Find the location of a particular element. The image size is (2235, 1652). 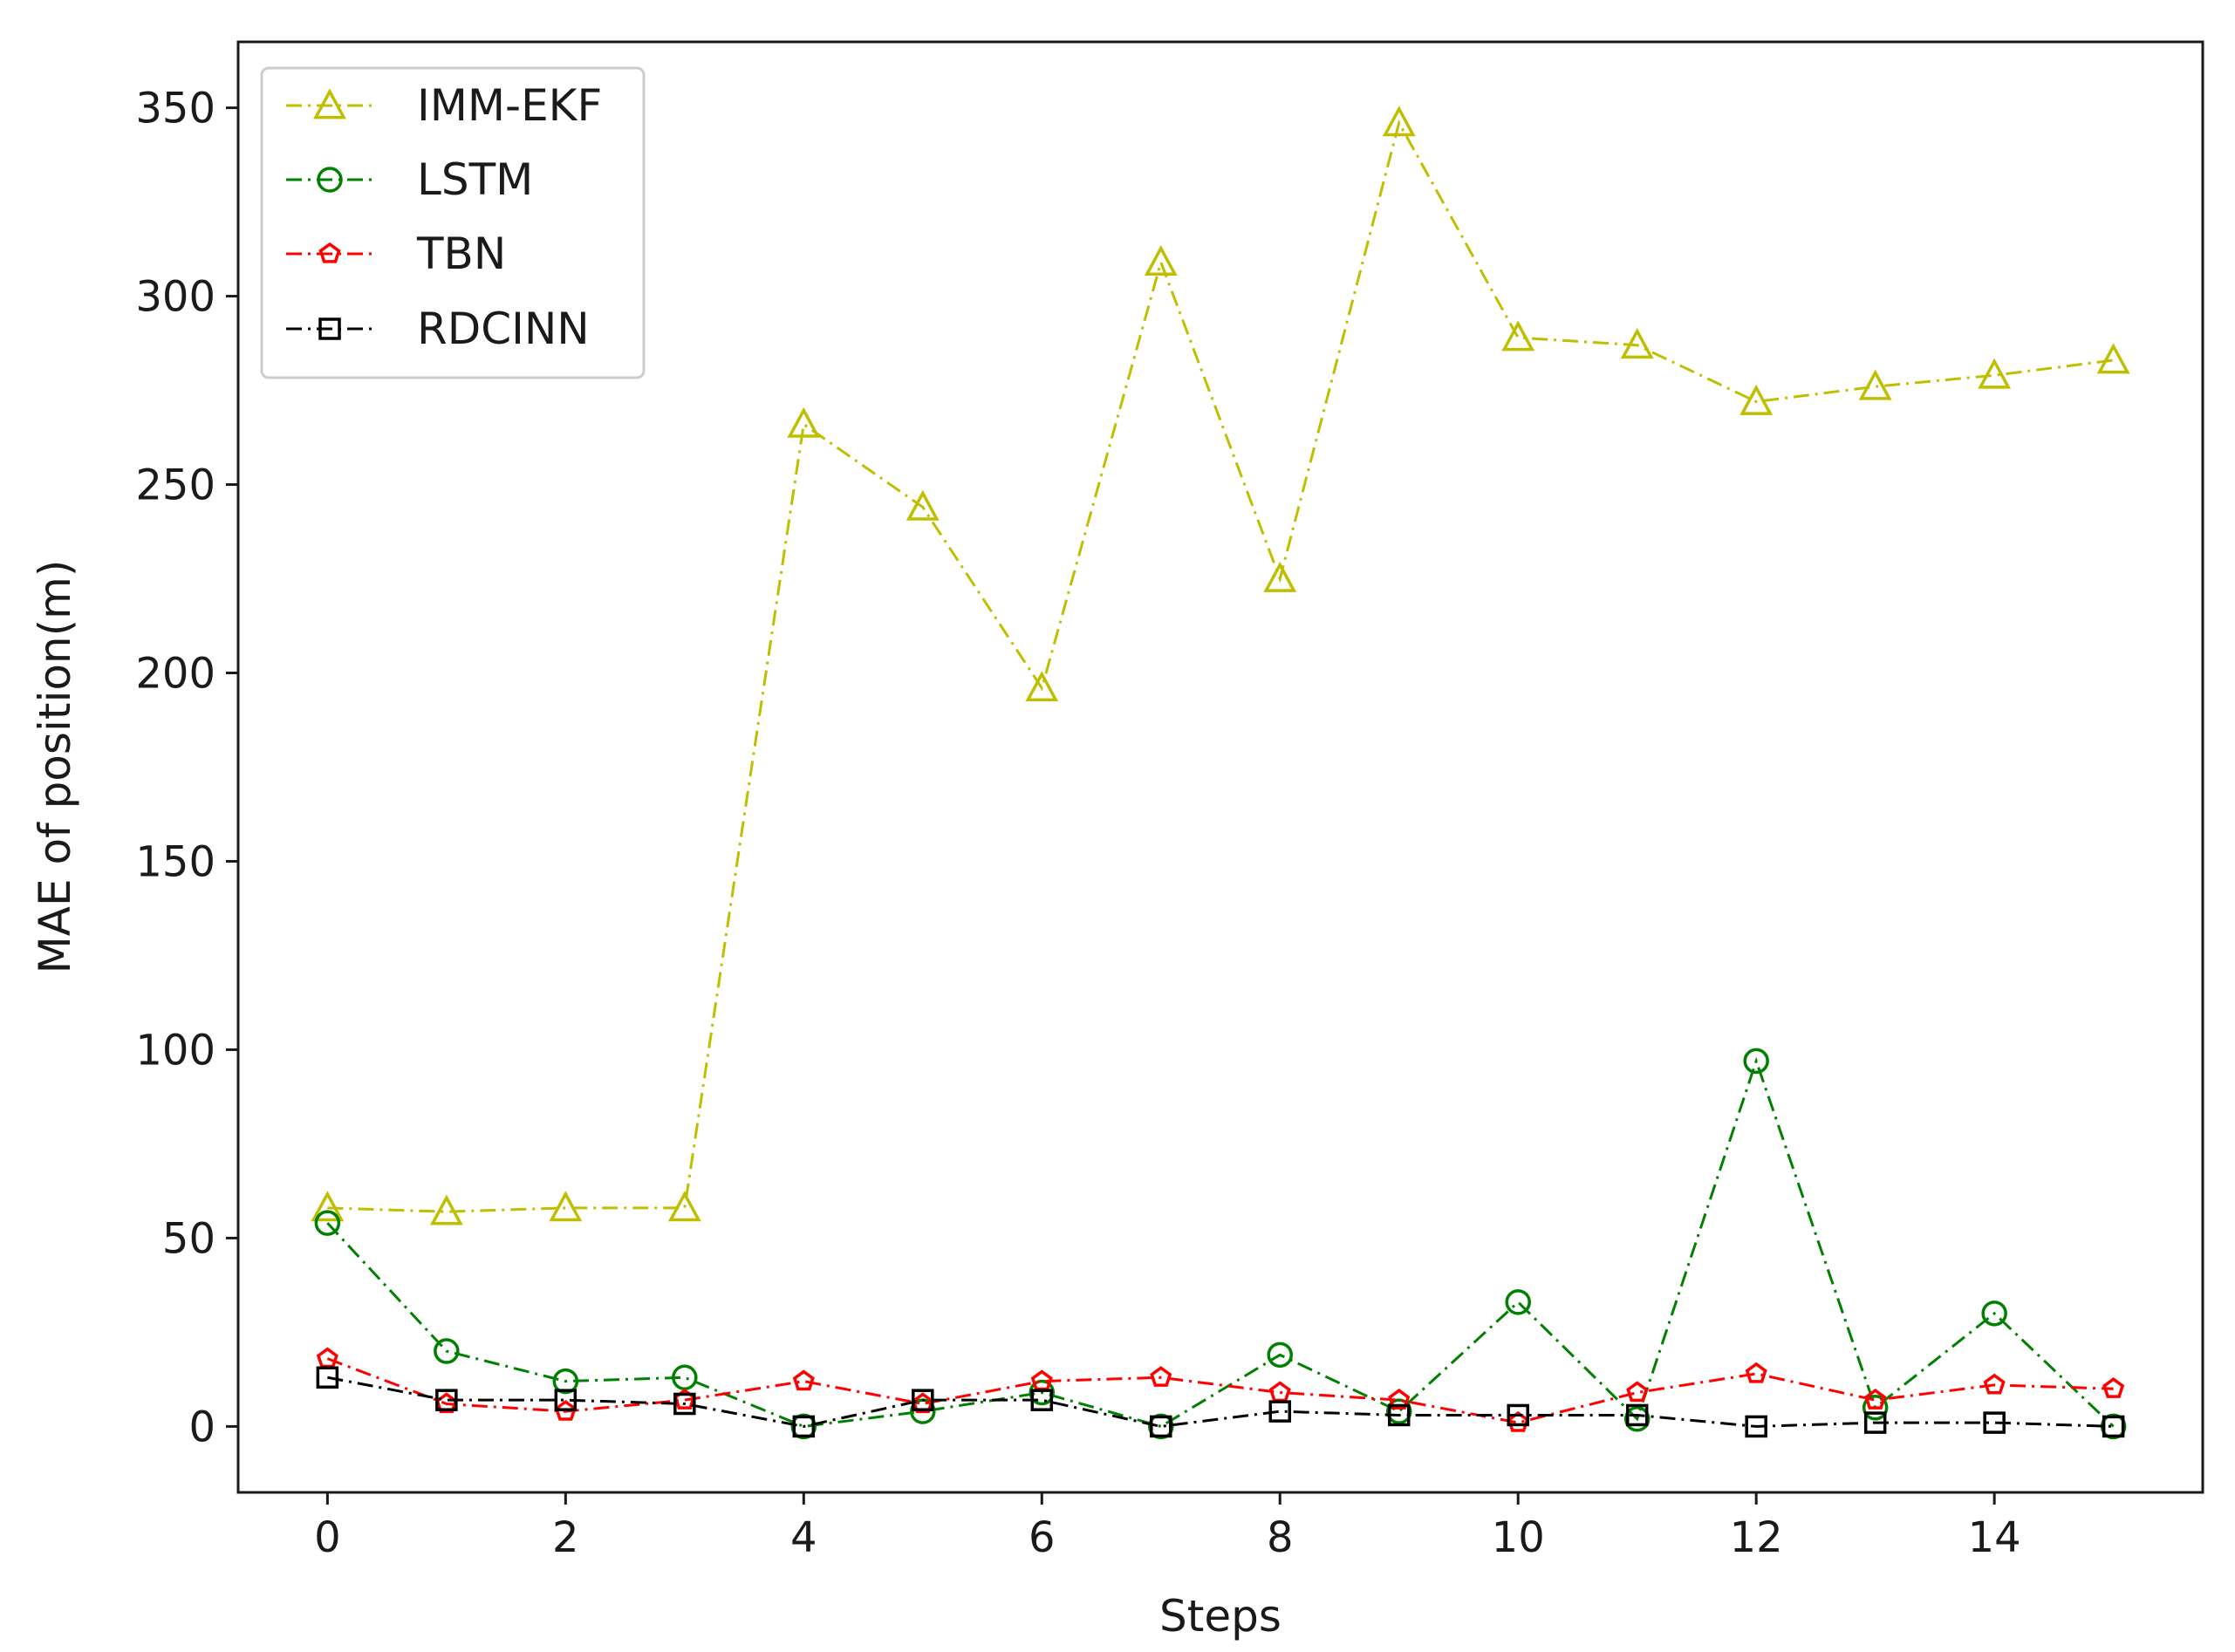

series-line-tbn is located at coordinates (1220, 1390).